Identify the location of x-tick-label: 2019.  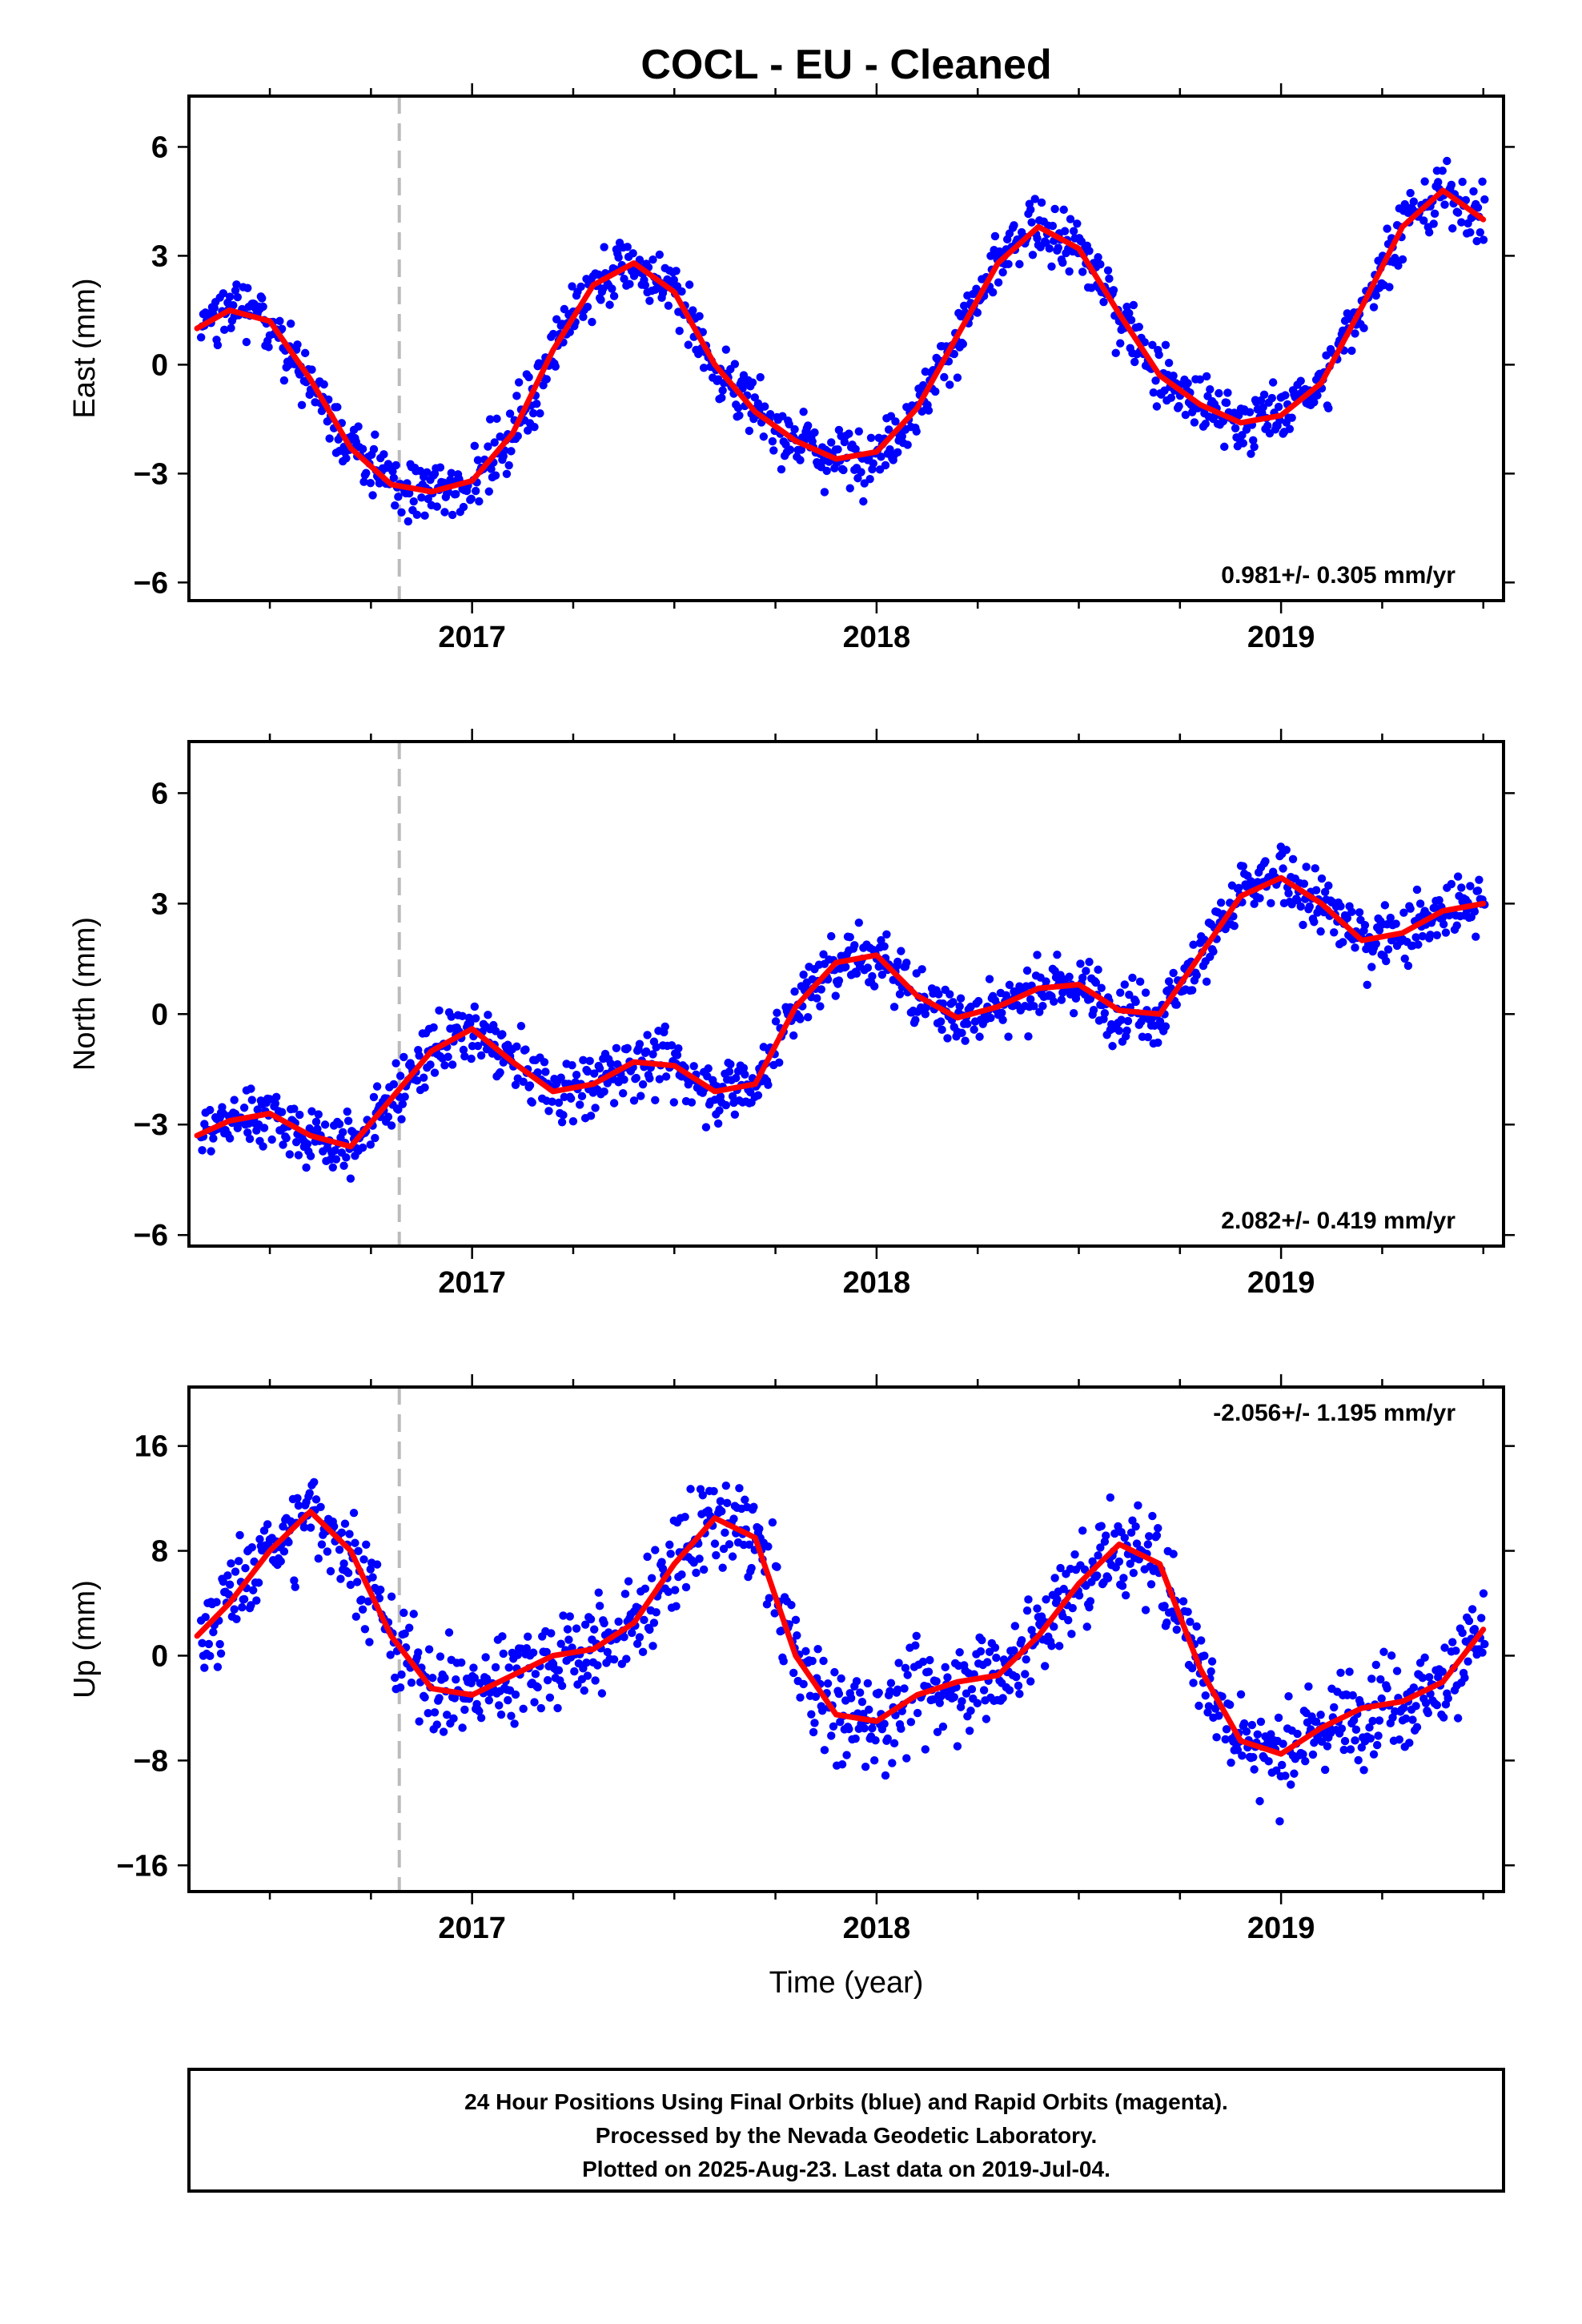
(1281, 637).